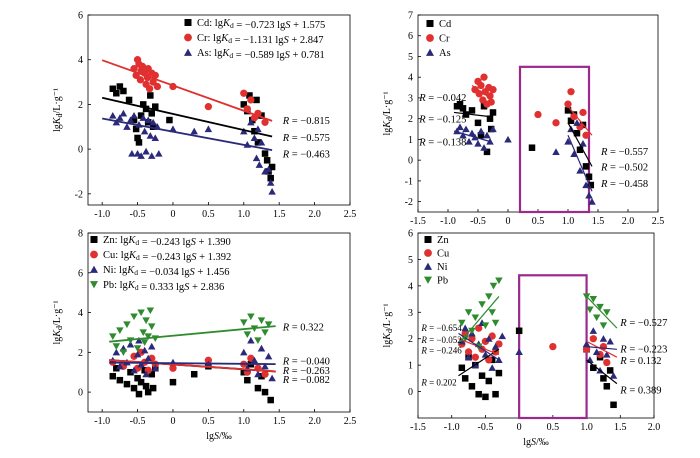  What do you see at coordinates (350, 421) in the screenshot?
I see `x-tick-label: 2.5` at bounding box center [350, 421].